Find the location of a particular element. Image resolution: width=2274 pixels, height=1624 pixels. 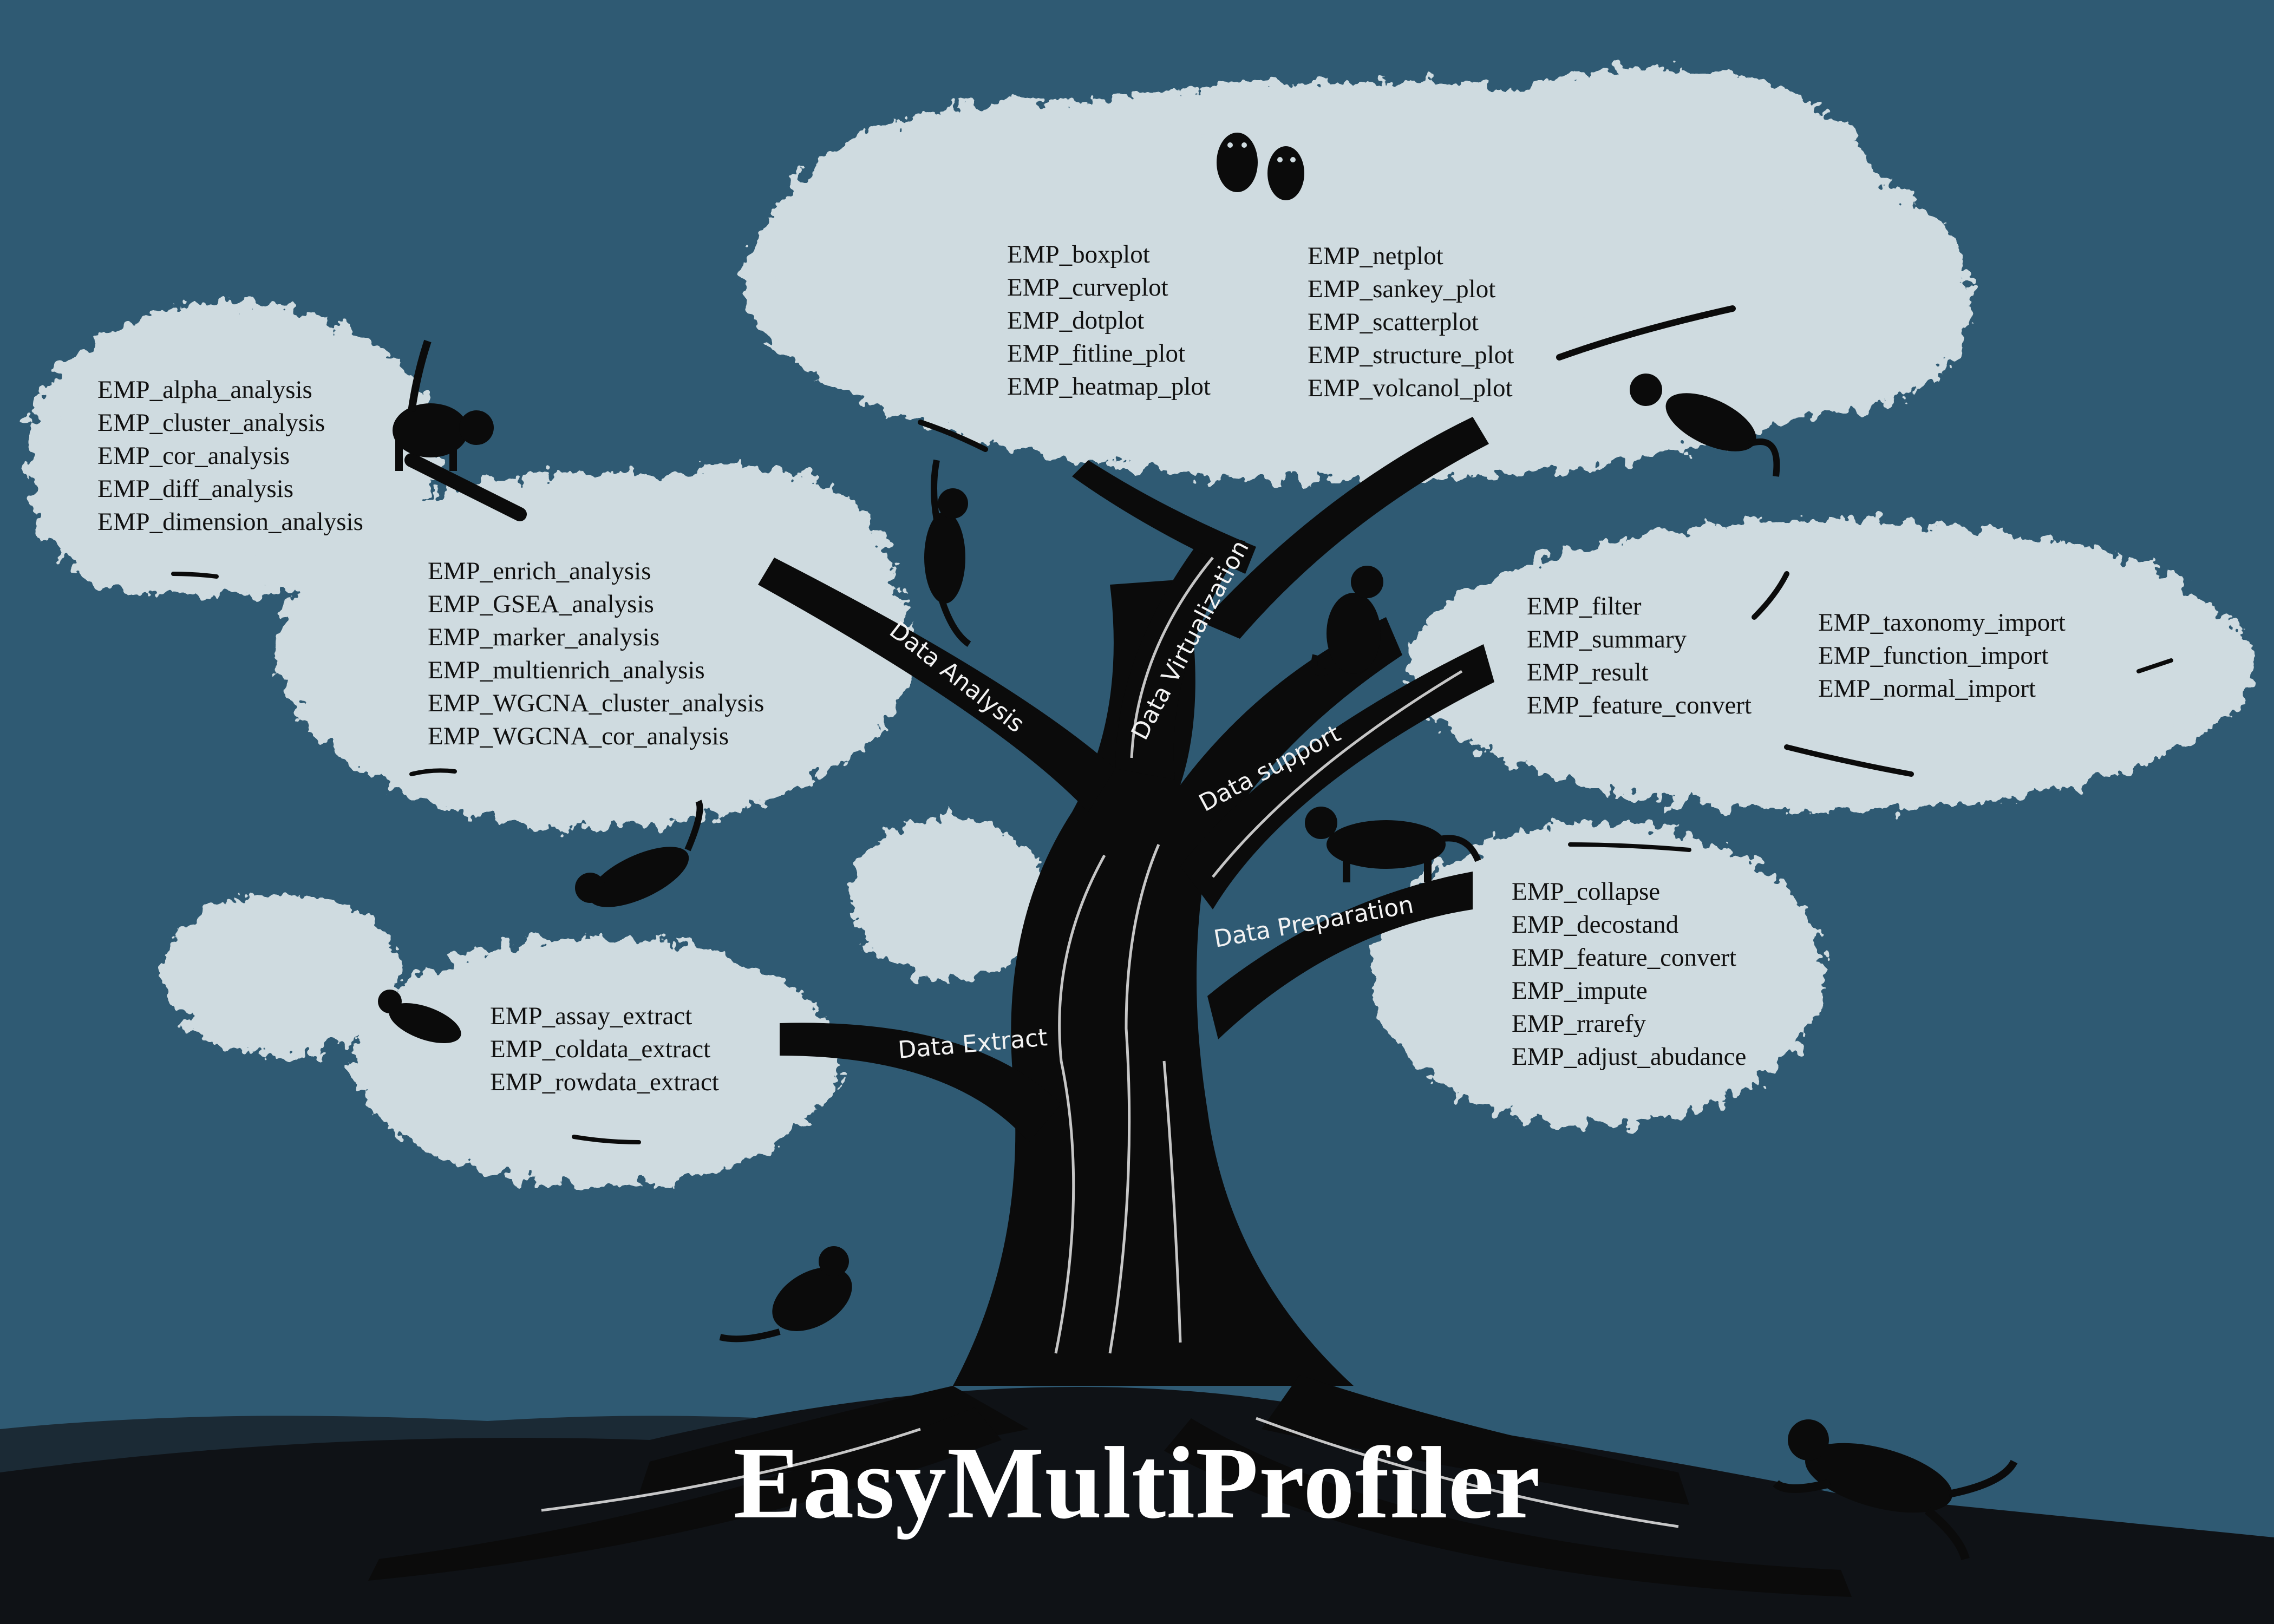

trunk is located at coordinates (1177, 983).